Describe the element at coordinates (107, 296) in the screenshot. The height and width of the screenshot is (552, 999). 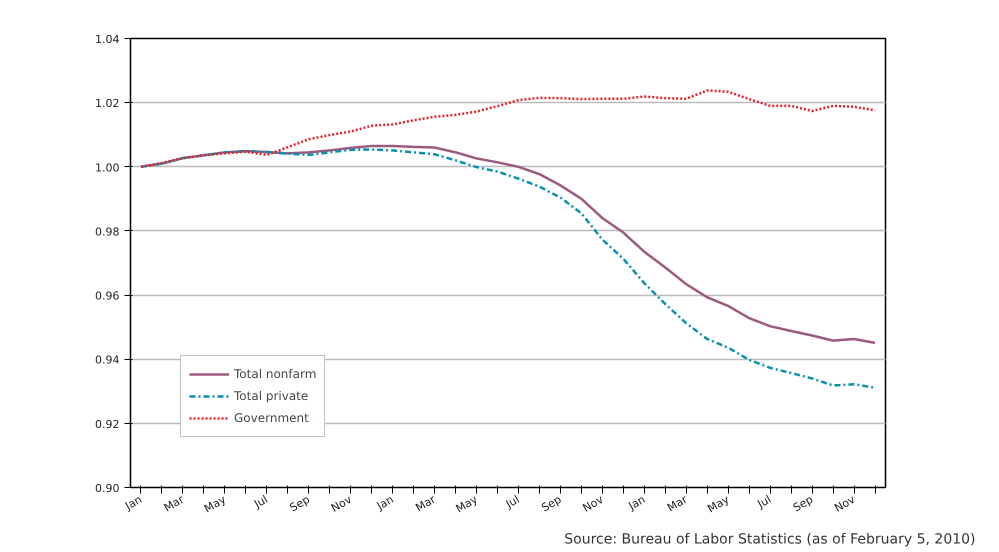
I see `y-tick-label: 0.96` at that location.